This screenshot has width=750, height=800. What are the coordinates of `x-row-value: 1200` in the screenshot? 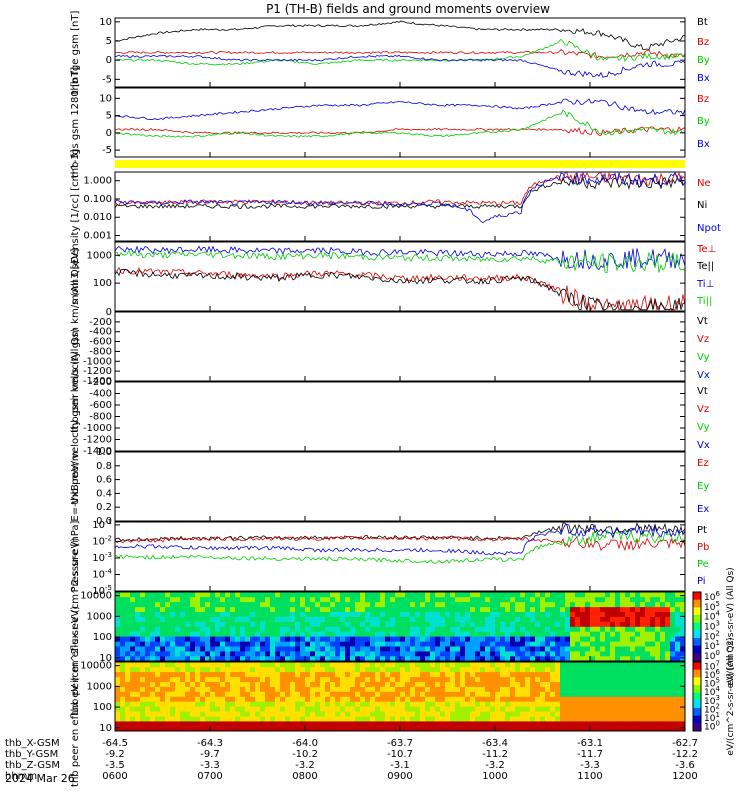 It's located at (684, 776).